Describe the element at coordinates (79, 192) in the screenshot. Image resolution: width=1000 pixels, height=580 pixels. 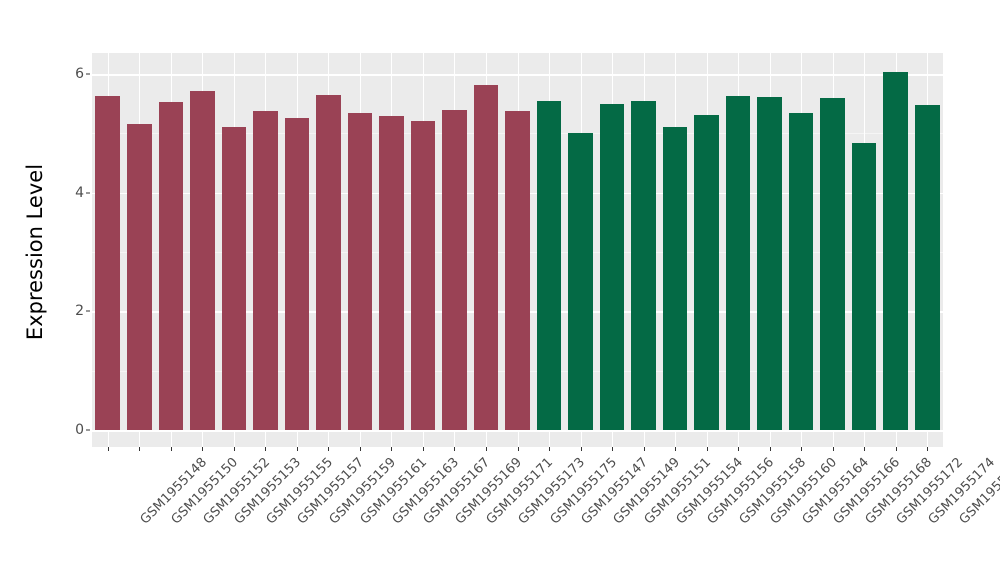
I see `y-tick-label: 4` at that location.